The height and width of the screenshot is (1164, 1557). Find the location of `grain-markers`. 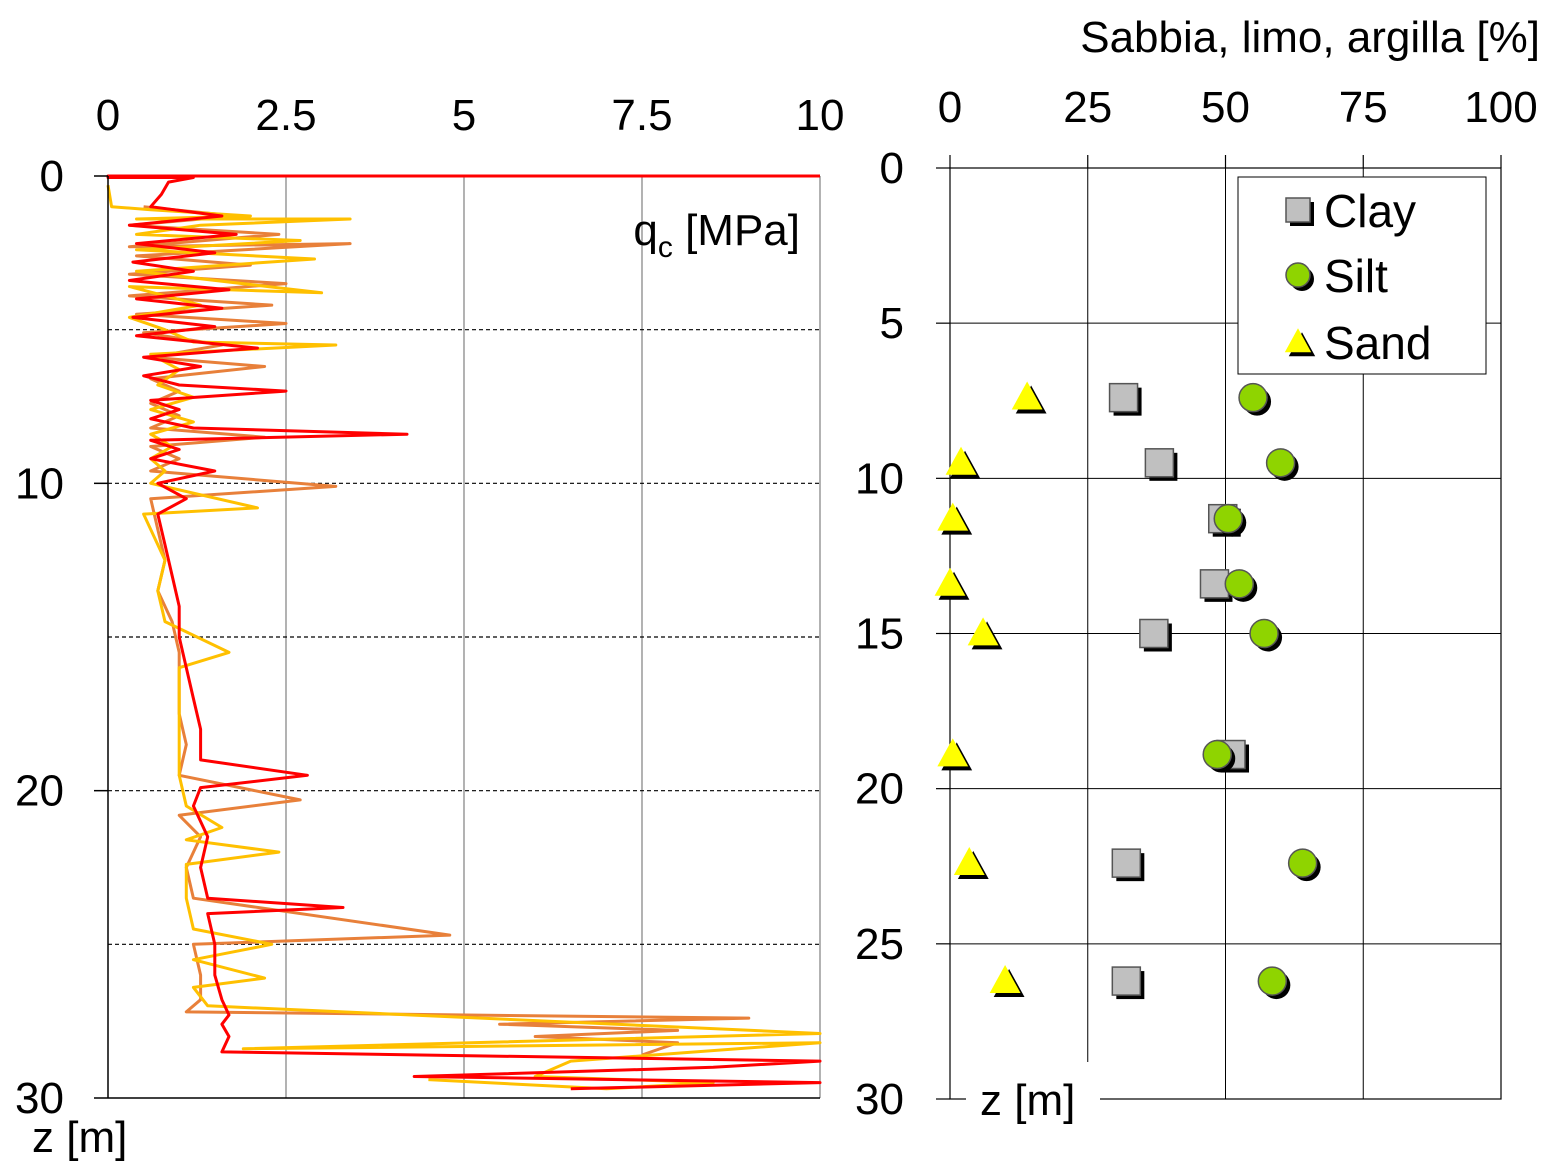

grain-markers is located at coordinates (1127, 690).